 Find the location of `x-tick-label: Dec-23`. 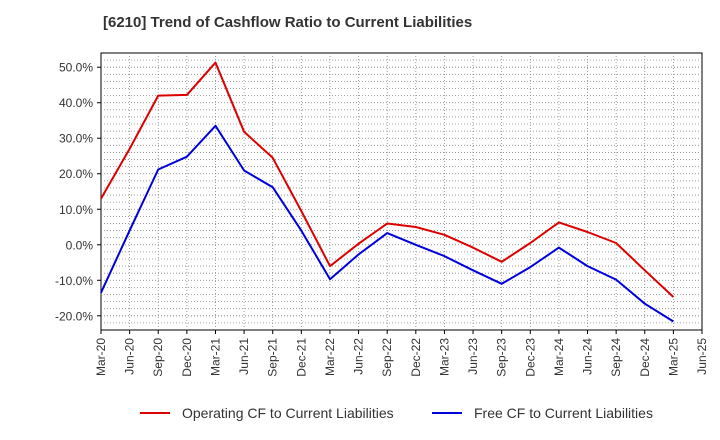

x-tick-label: Dec-23 is located at coordinates (530, 357).